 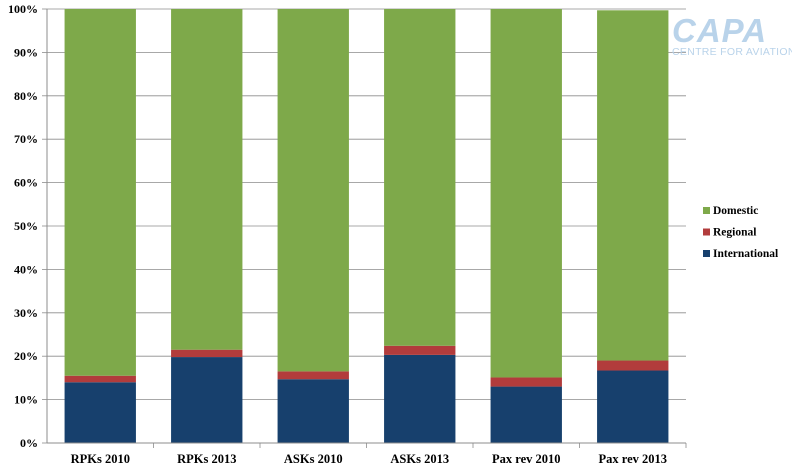 What do you see at coordinates (26, 96) in the screenshot?
I see `y-tick-label: 80%` at bounding box center [26, 96].